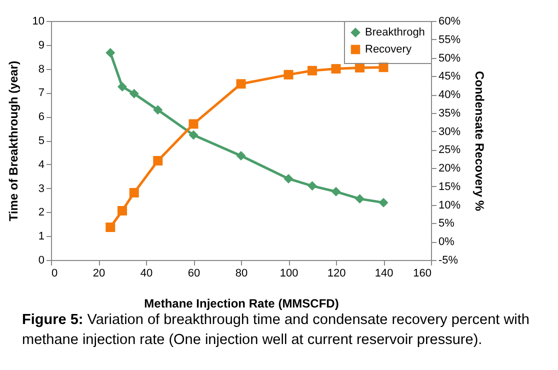 The height and width of the screenshot is (370, 558). What do you see at coordinates (395, 32) in the screenshot?
I see `legend-label: Breakthrogh` at bounding box center [395, 32].